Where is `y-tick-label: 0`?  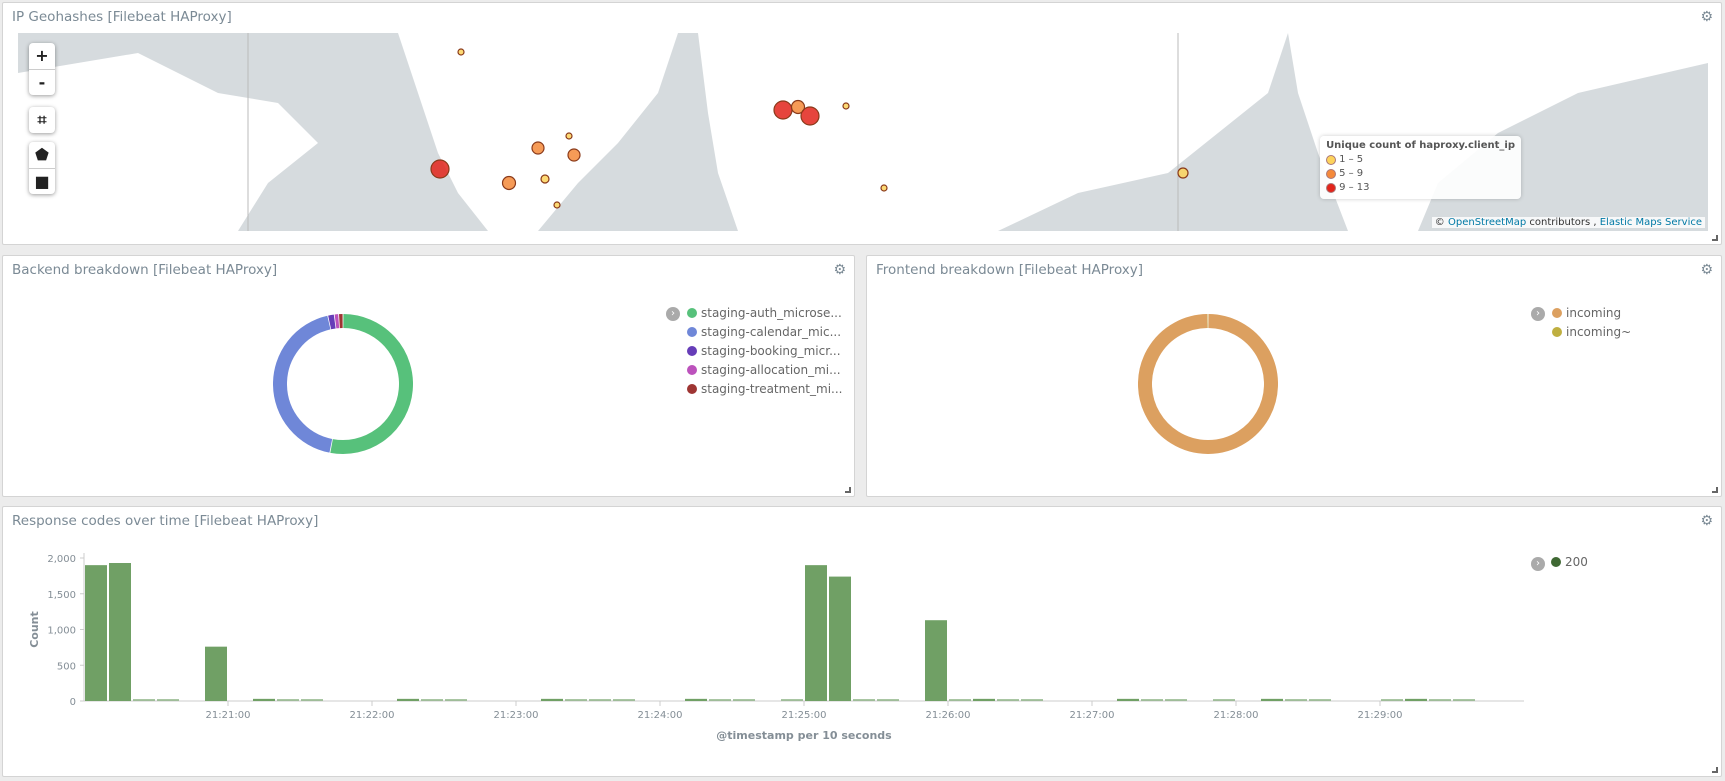 y-tick-label: 0 is located at coordinates (73, 702).